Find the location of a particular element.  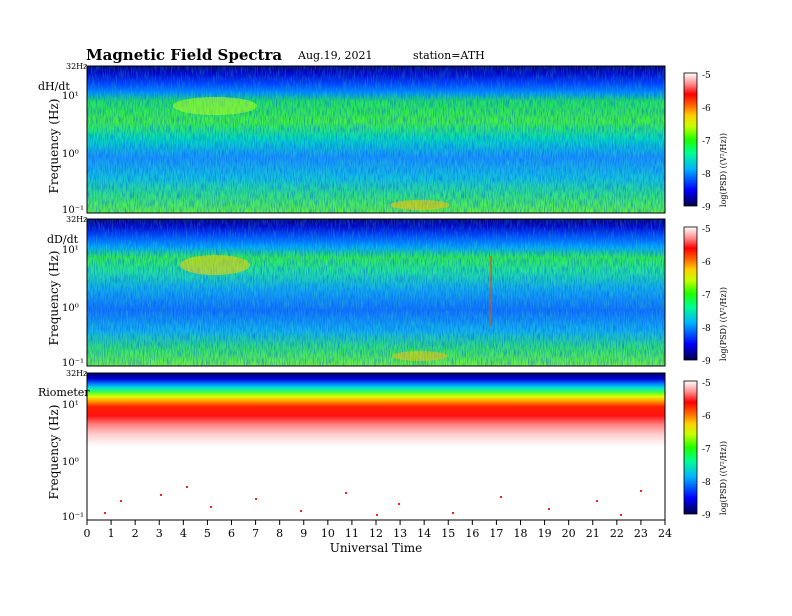

figure-title: Magnetic Field Spectra is located at coordinates (184, 55).